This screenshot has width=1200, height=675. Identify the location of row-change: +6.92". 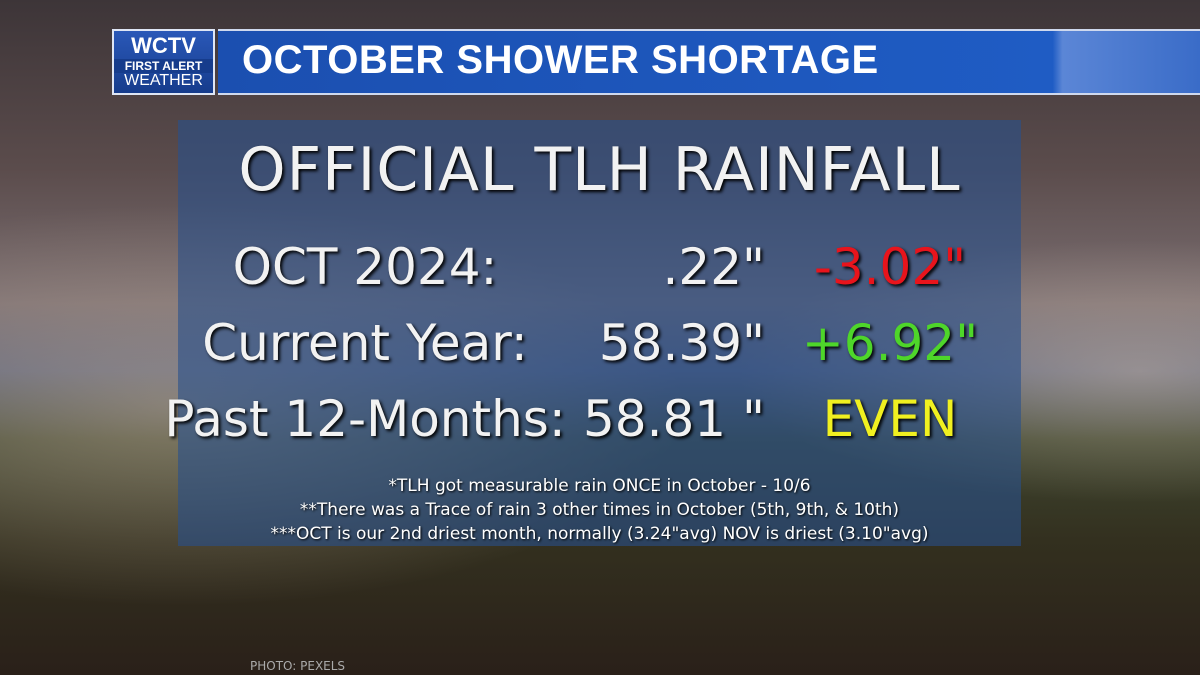
(890, 343).